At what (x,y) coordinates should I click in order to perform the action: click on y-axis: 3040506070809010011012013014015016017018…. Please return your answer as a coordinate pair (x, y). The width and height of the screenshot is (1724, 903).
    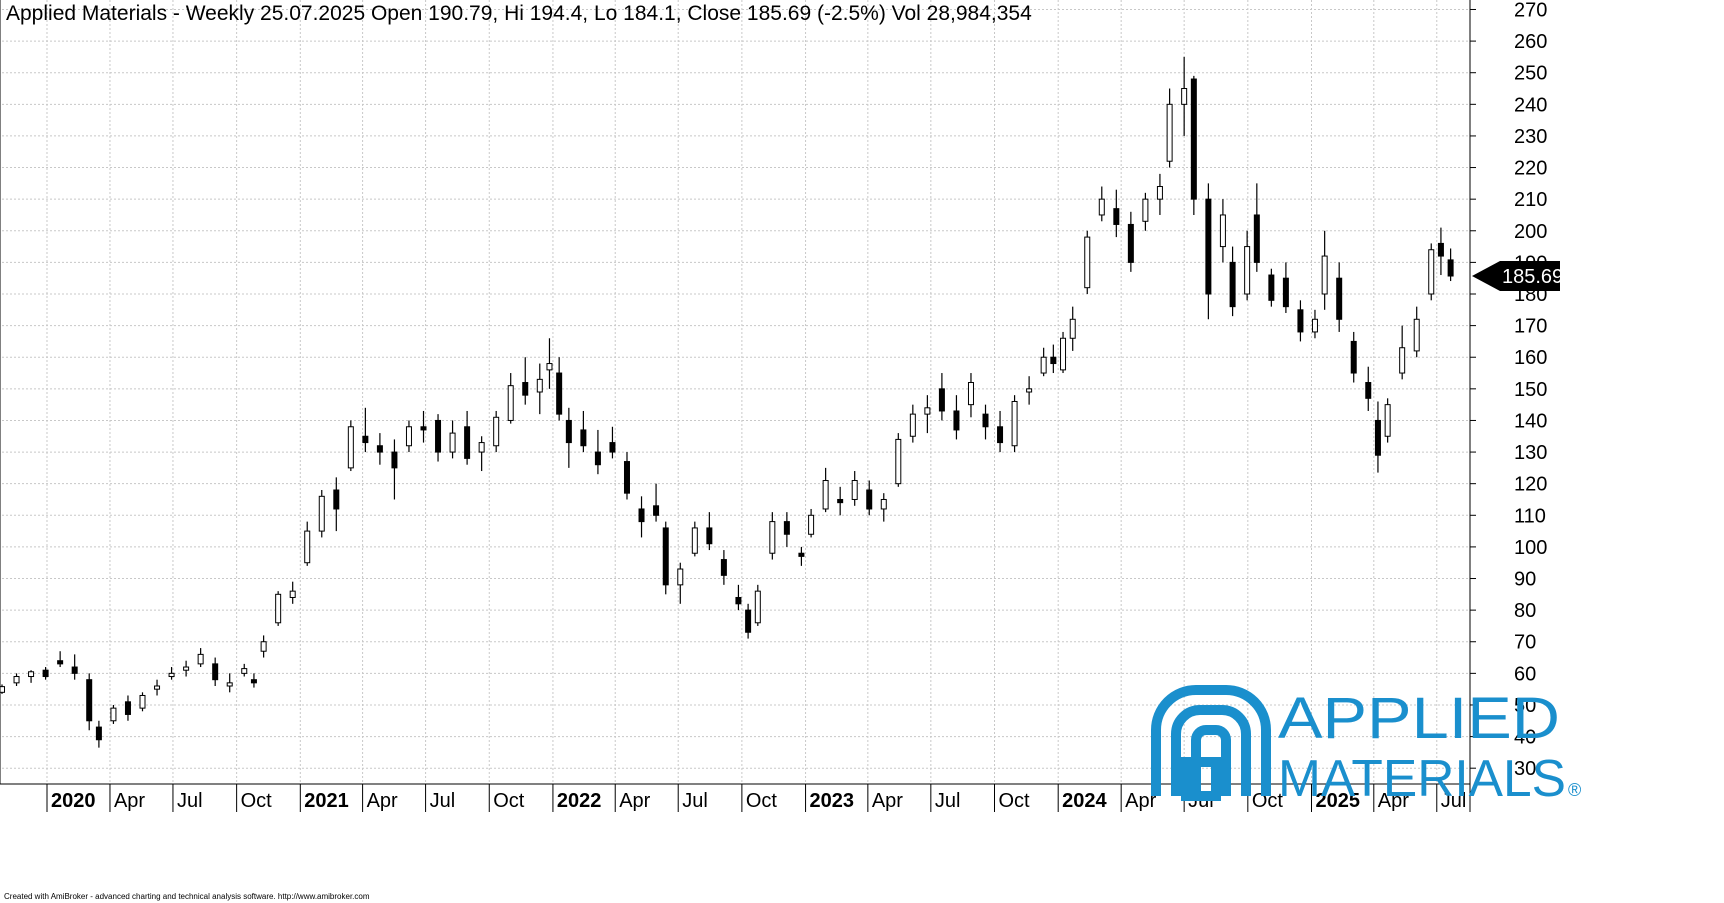
    Looking at the image, I should click on (1508, 390).